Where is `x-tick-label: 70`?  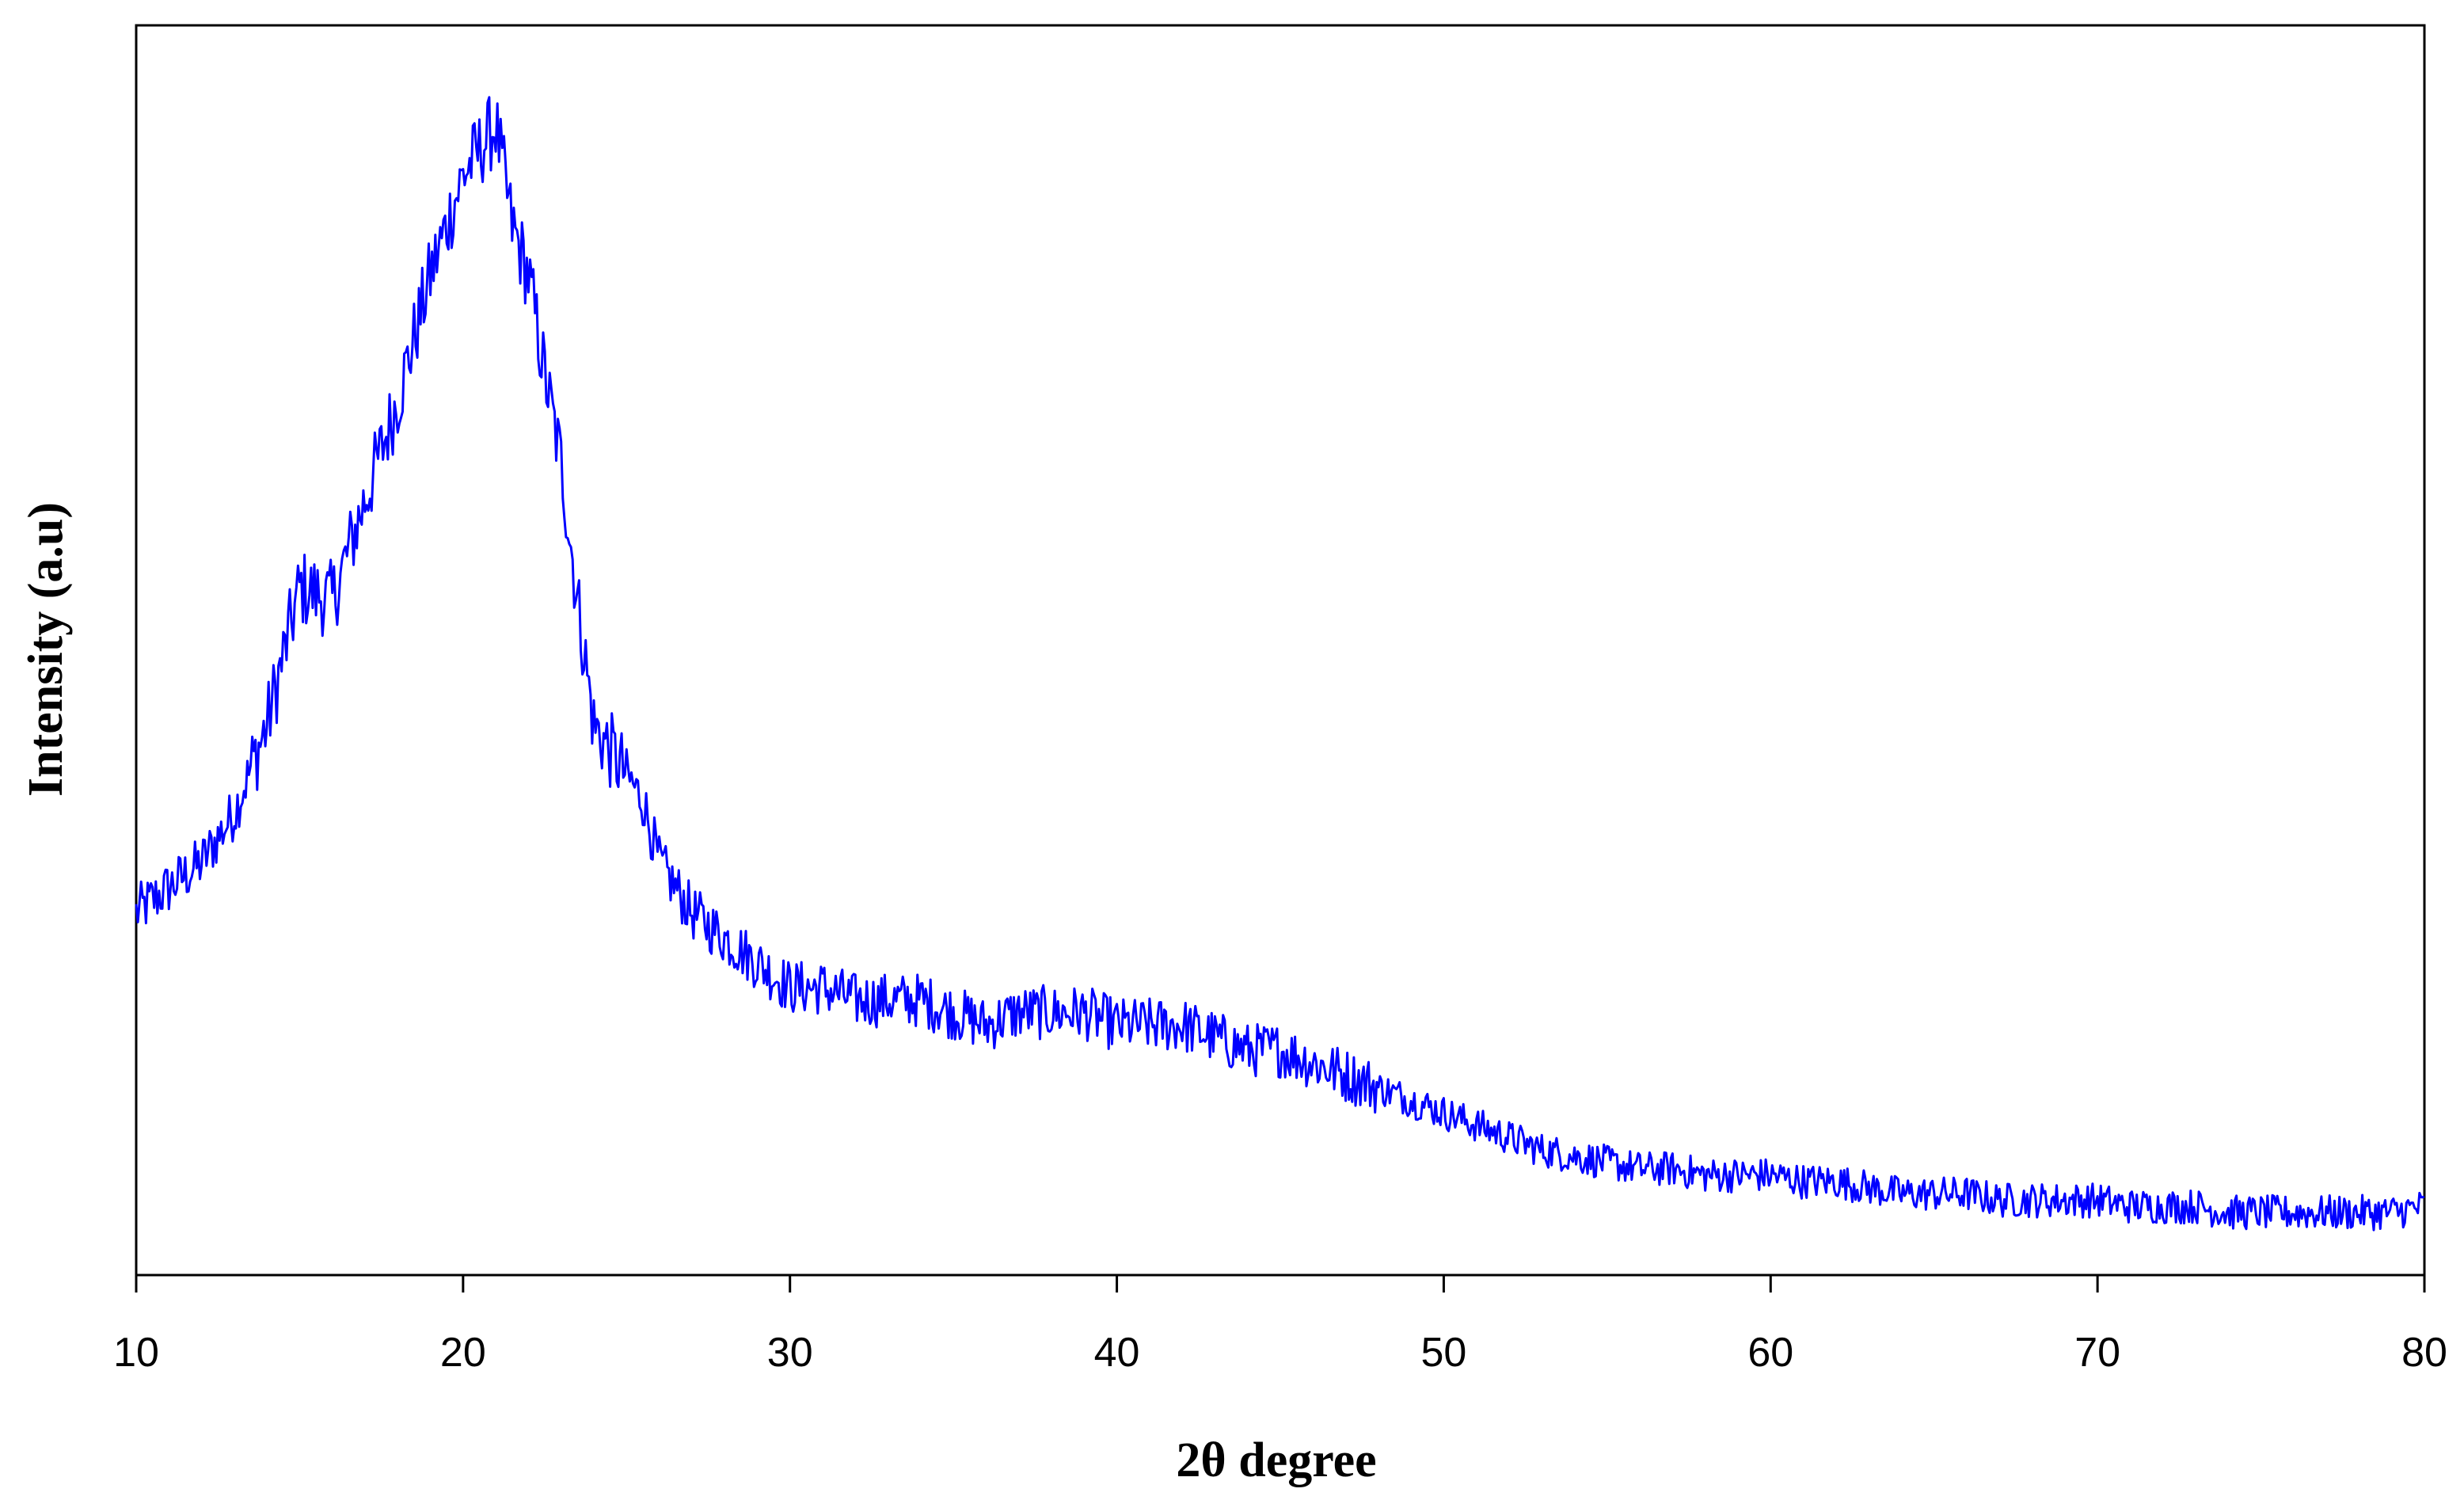 x-tick-label: 70 is located at coordinates (2097, 1353).